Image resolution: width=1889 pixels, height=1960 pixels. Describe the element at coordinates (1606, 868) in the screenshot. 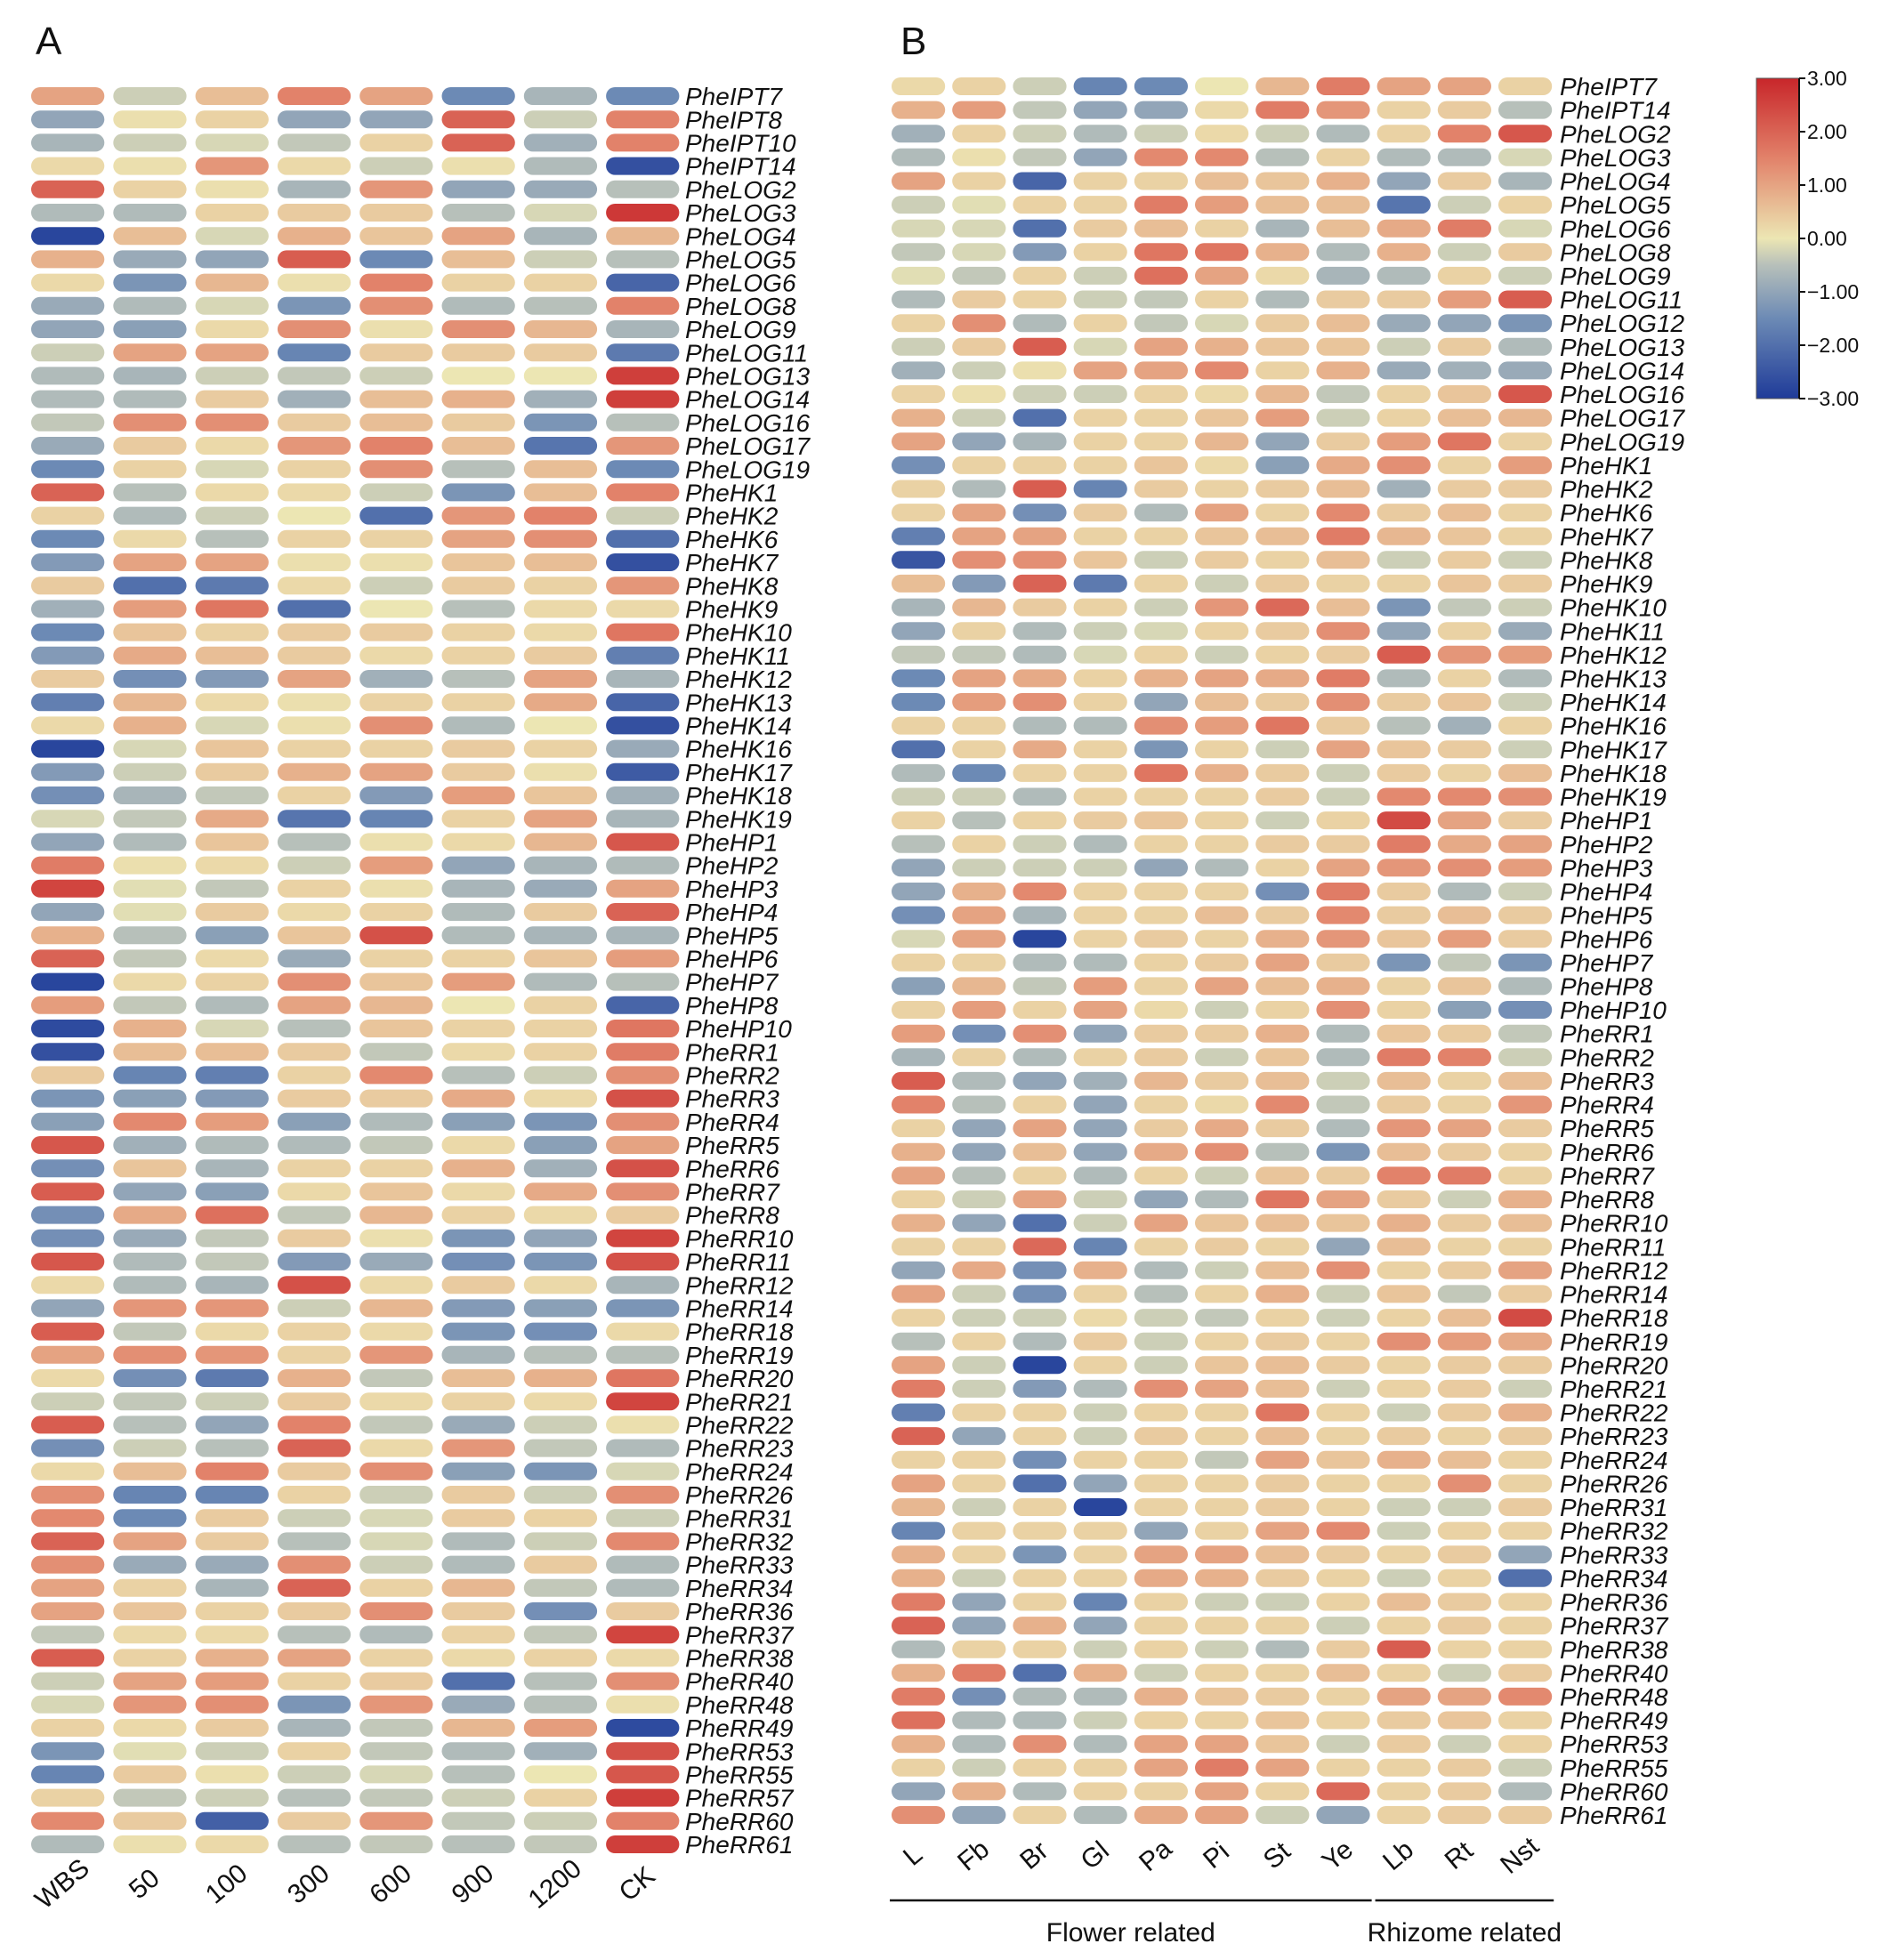

I see `panel-b-row-label: PheHP3` at that location.